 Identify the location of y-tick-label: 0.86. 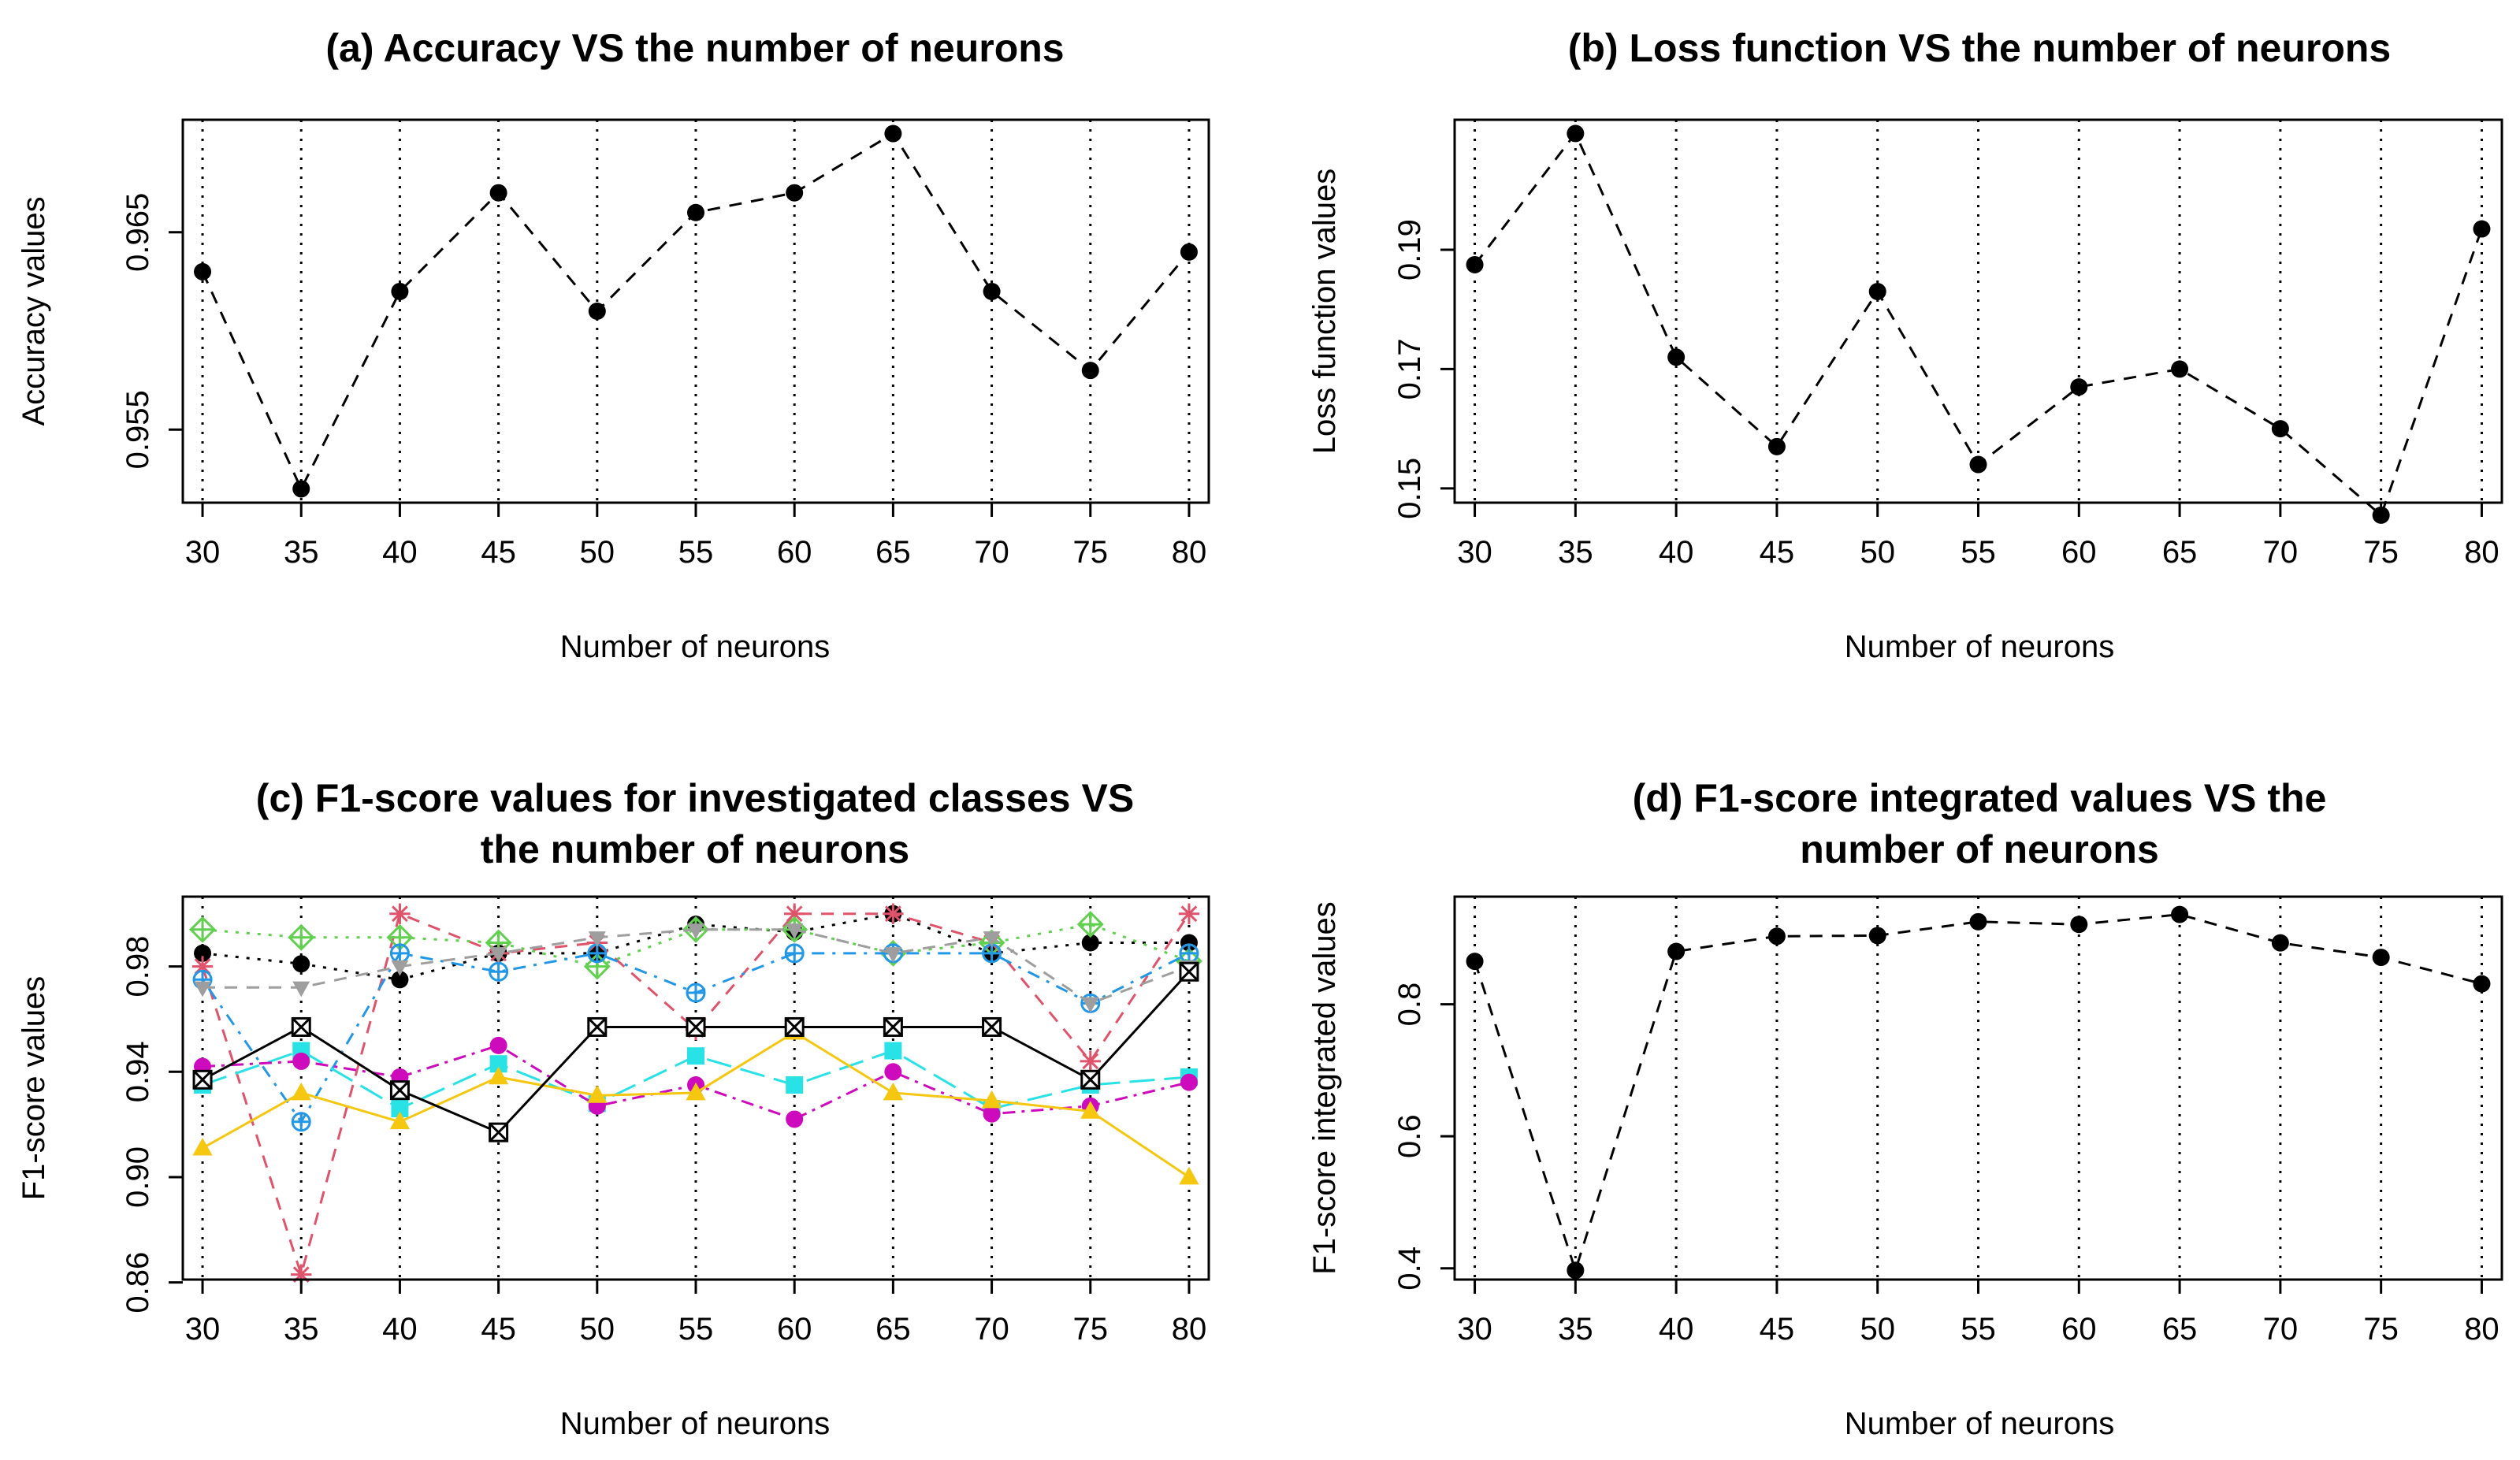
(138, 1282).